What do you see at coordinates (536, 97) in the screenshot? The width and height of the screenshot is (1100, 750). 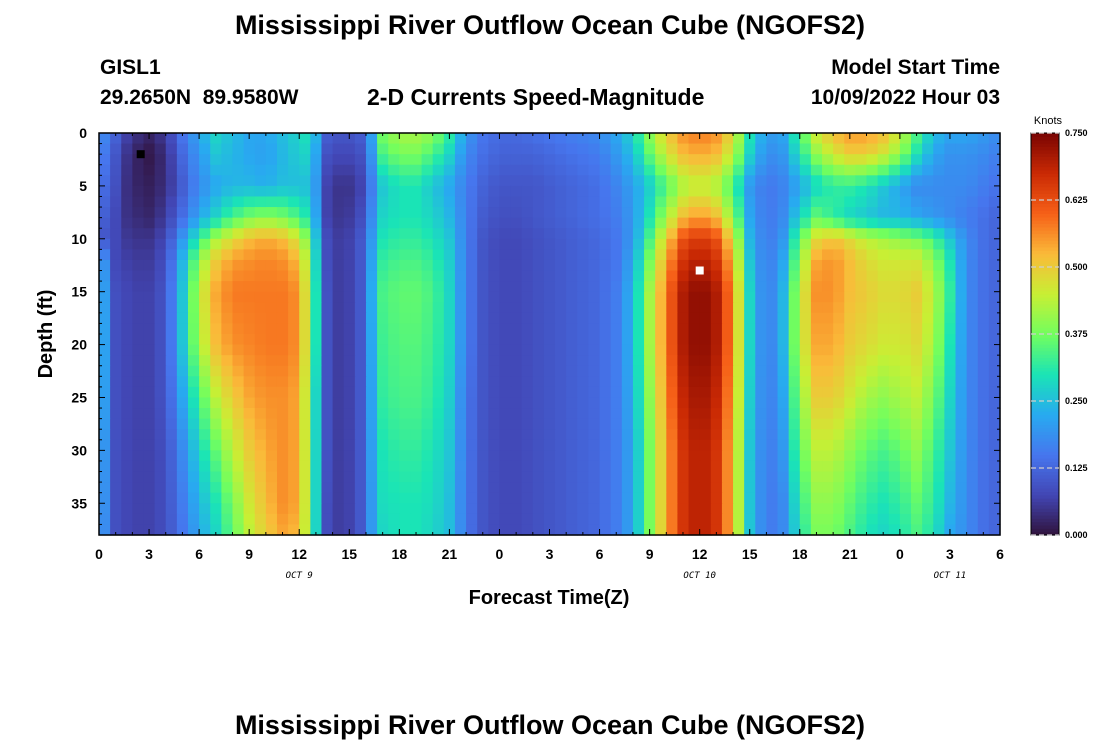 I see `chart-subtitle: 2-D Currents Speed-Magnitude` at bounding box center [536, 97].